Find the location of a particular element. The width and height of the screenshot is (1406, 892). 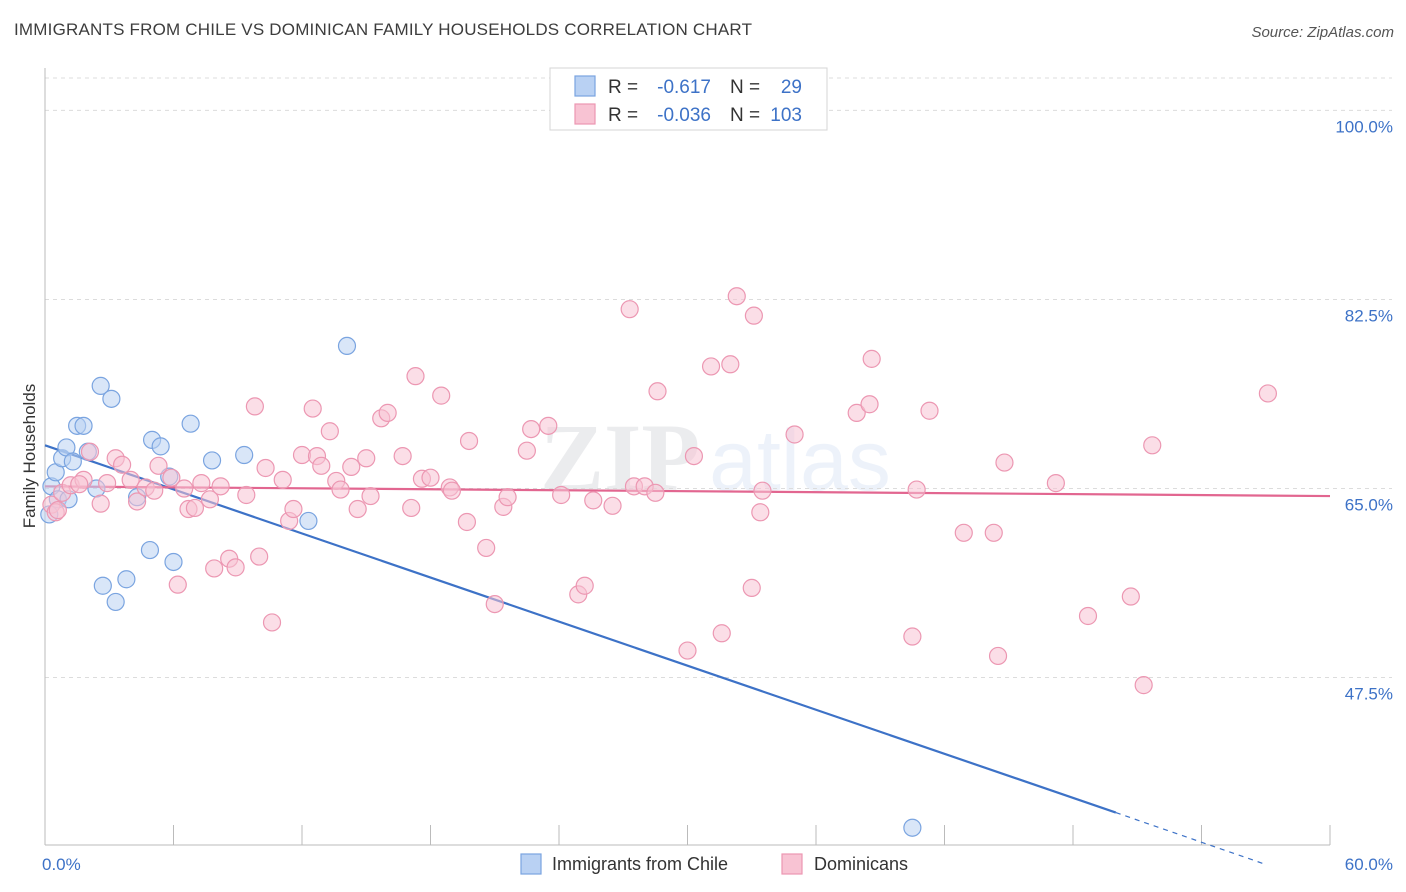

chart-source: Source: ZipAtlas.com is located at coordinates (1322, 32).